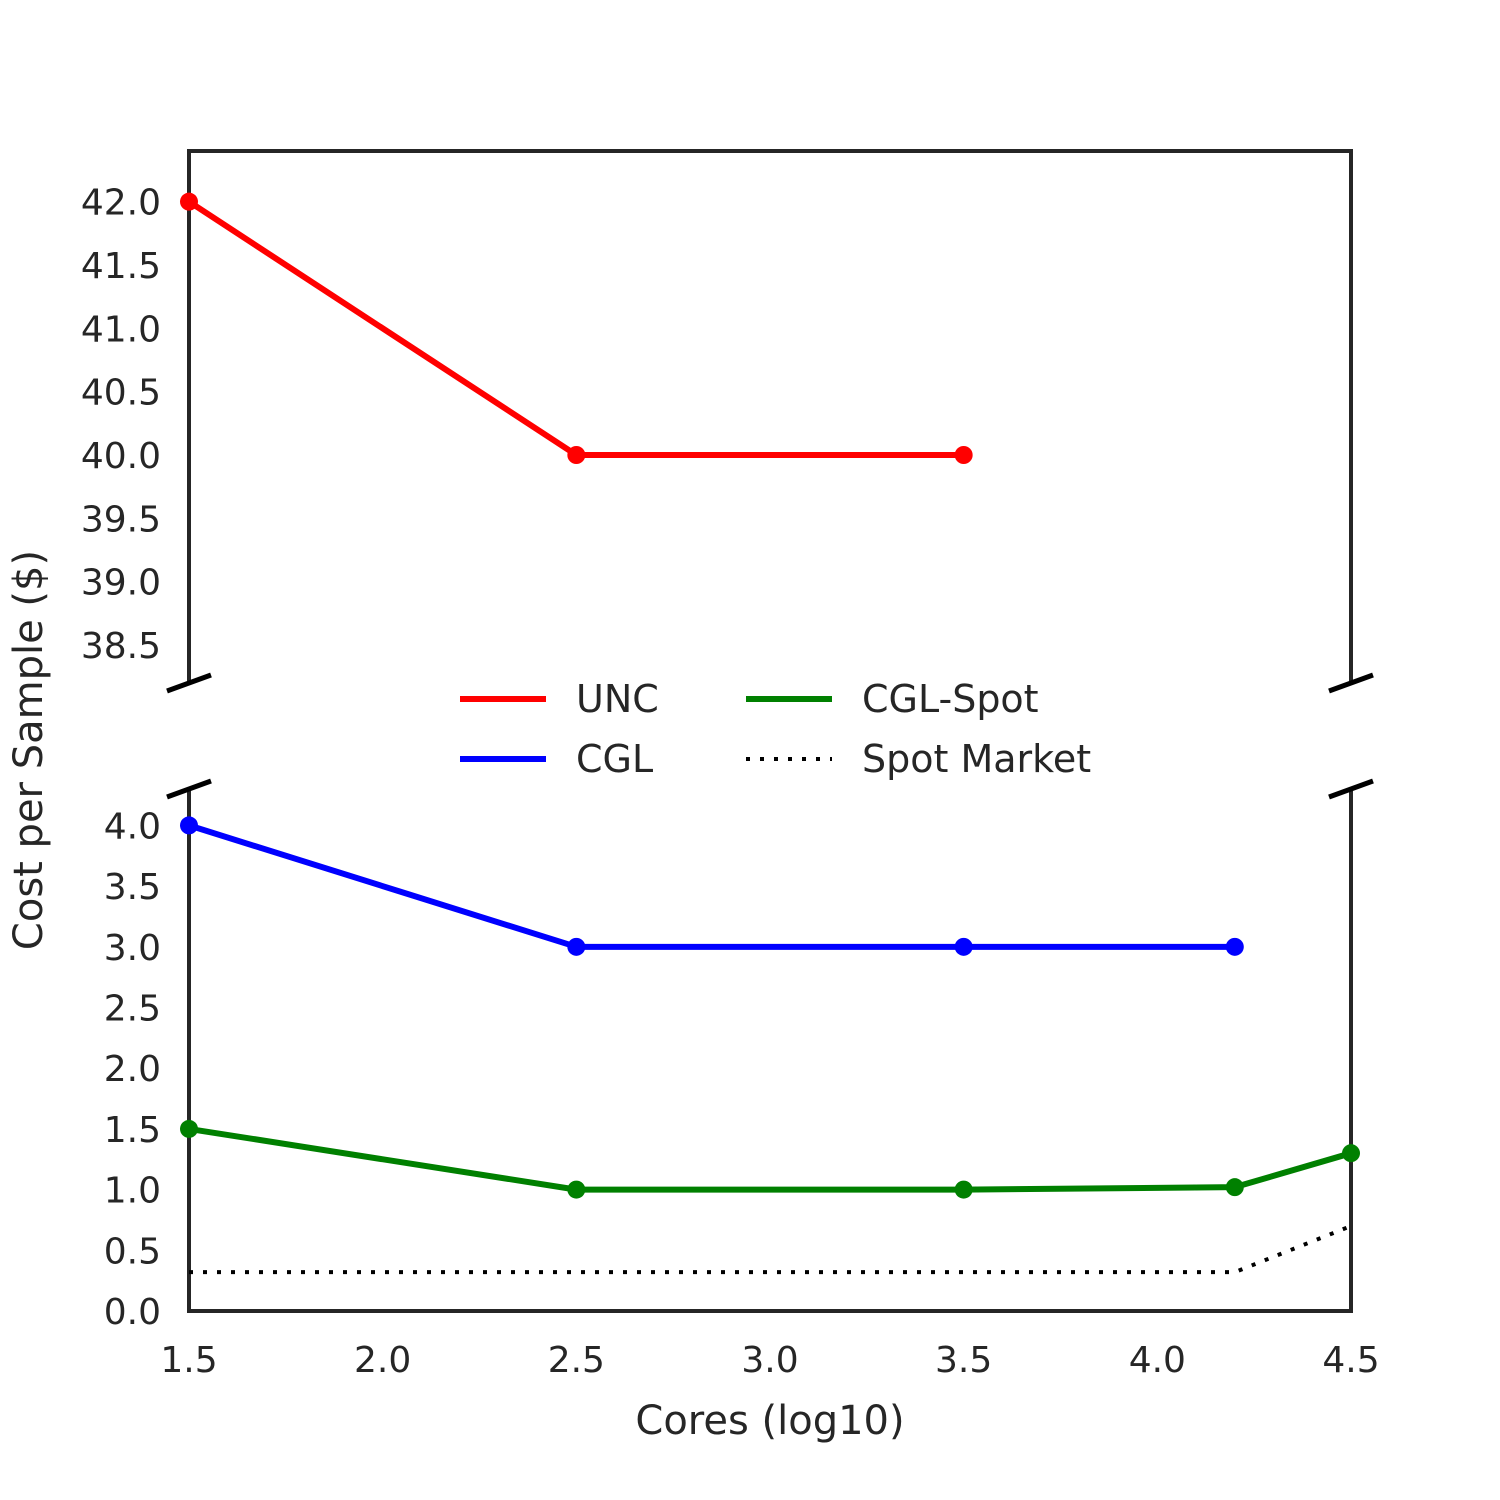 The height and width of the screenshot is (1500, 1500). I want to click on y-tick-label: 0.5, so click(132, 1251).